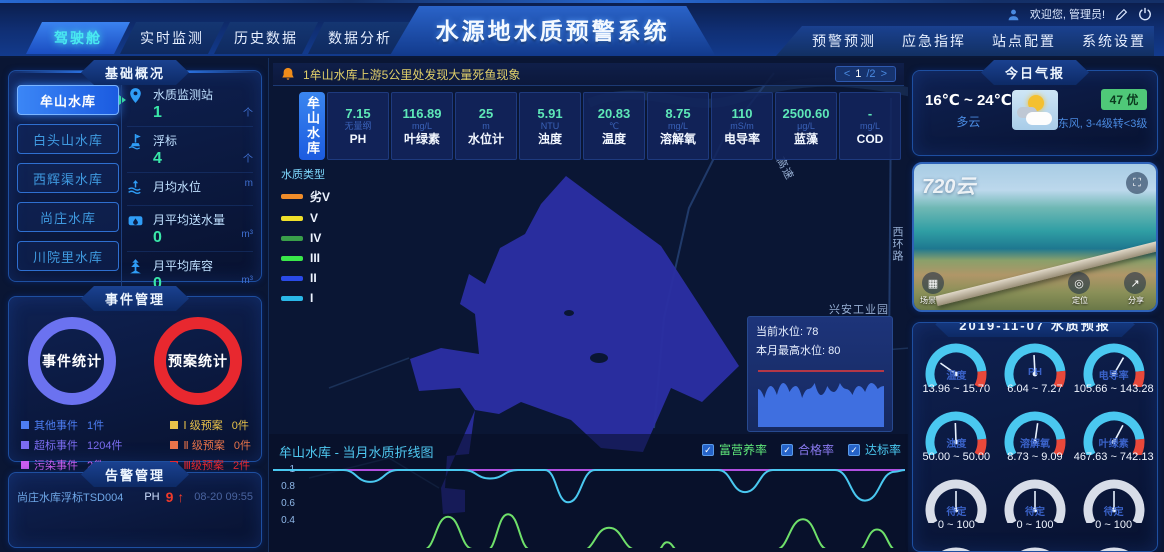 The image size is (1164, 552). I want to click on metric-value: 2500.60, so click(806, 113).